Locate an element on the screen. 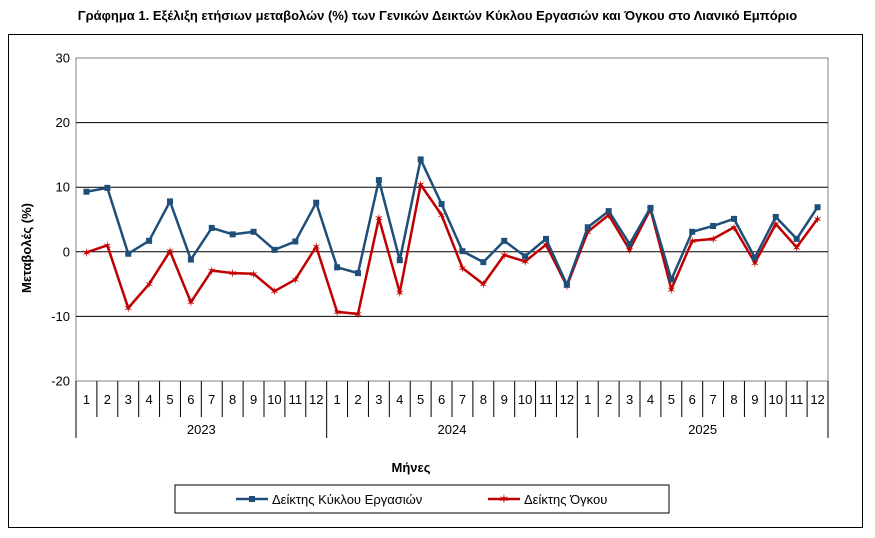 Image resolution: width=875 pixels, height=538 pixels. y-tick-label: 0 is located at coordinates (66, 251).